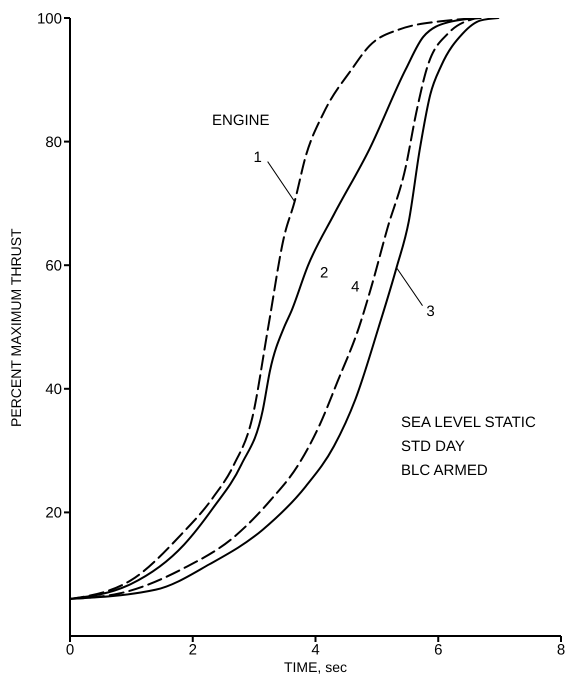 The image size is (573, 683). Describe the element at coordinates (561, 650) in the screenshot. I see `x-tick-label: 8` at that location.